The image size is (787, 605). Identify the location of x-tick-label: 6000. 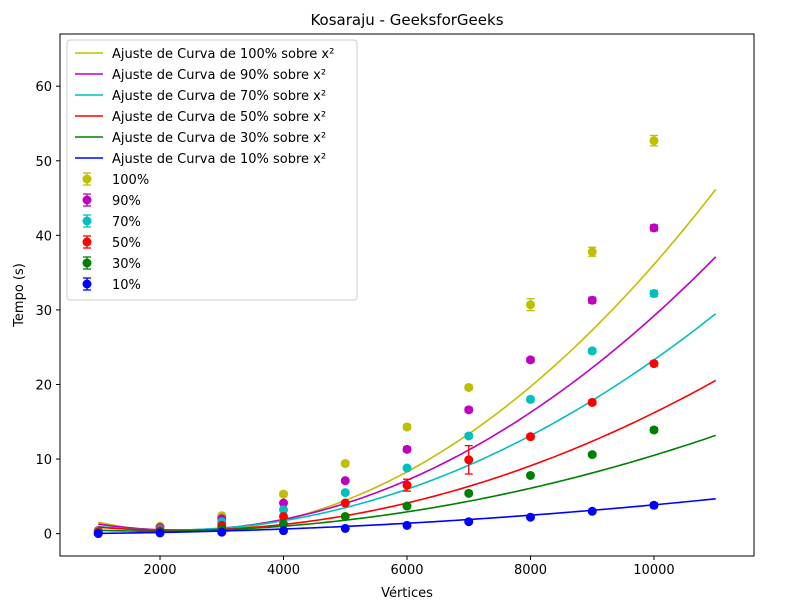
(406, 570).